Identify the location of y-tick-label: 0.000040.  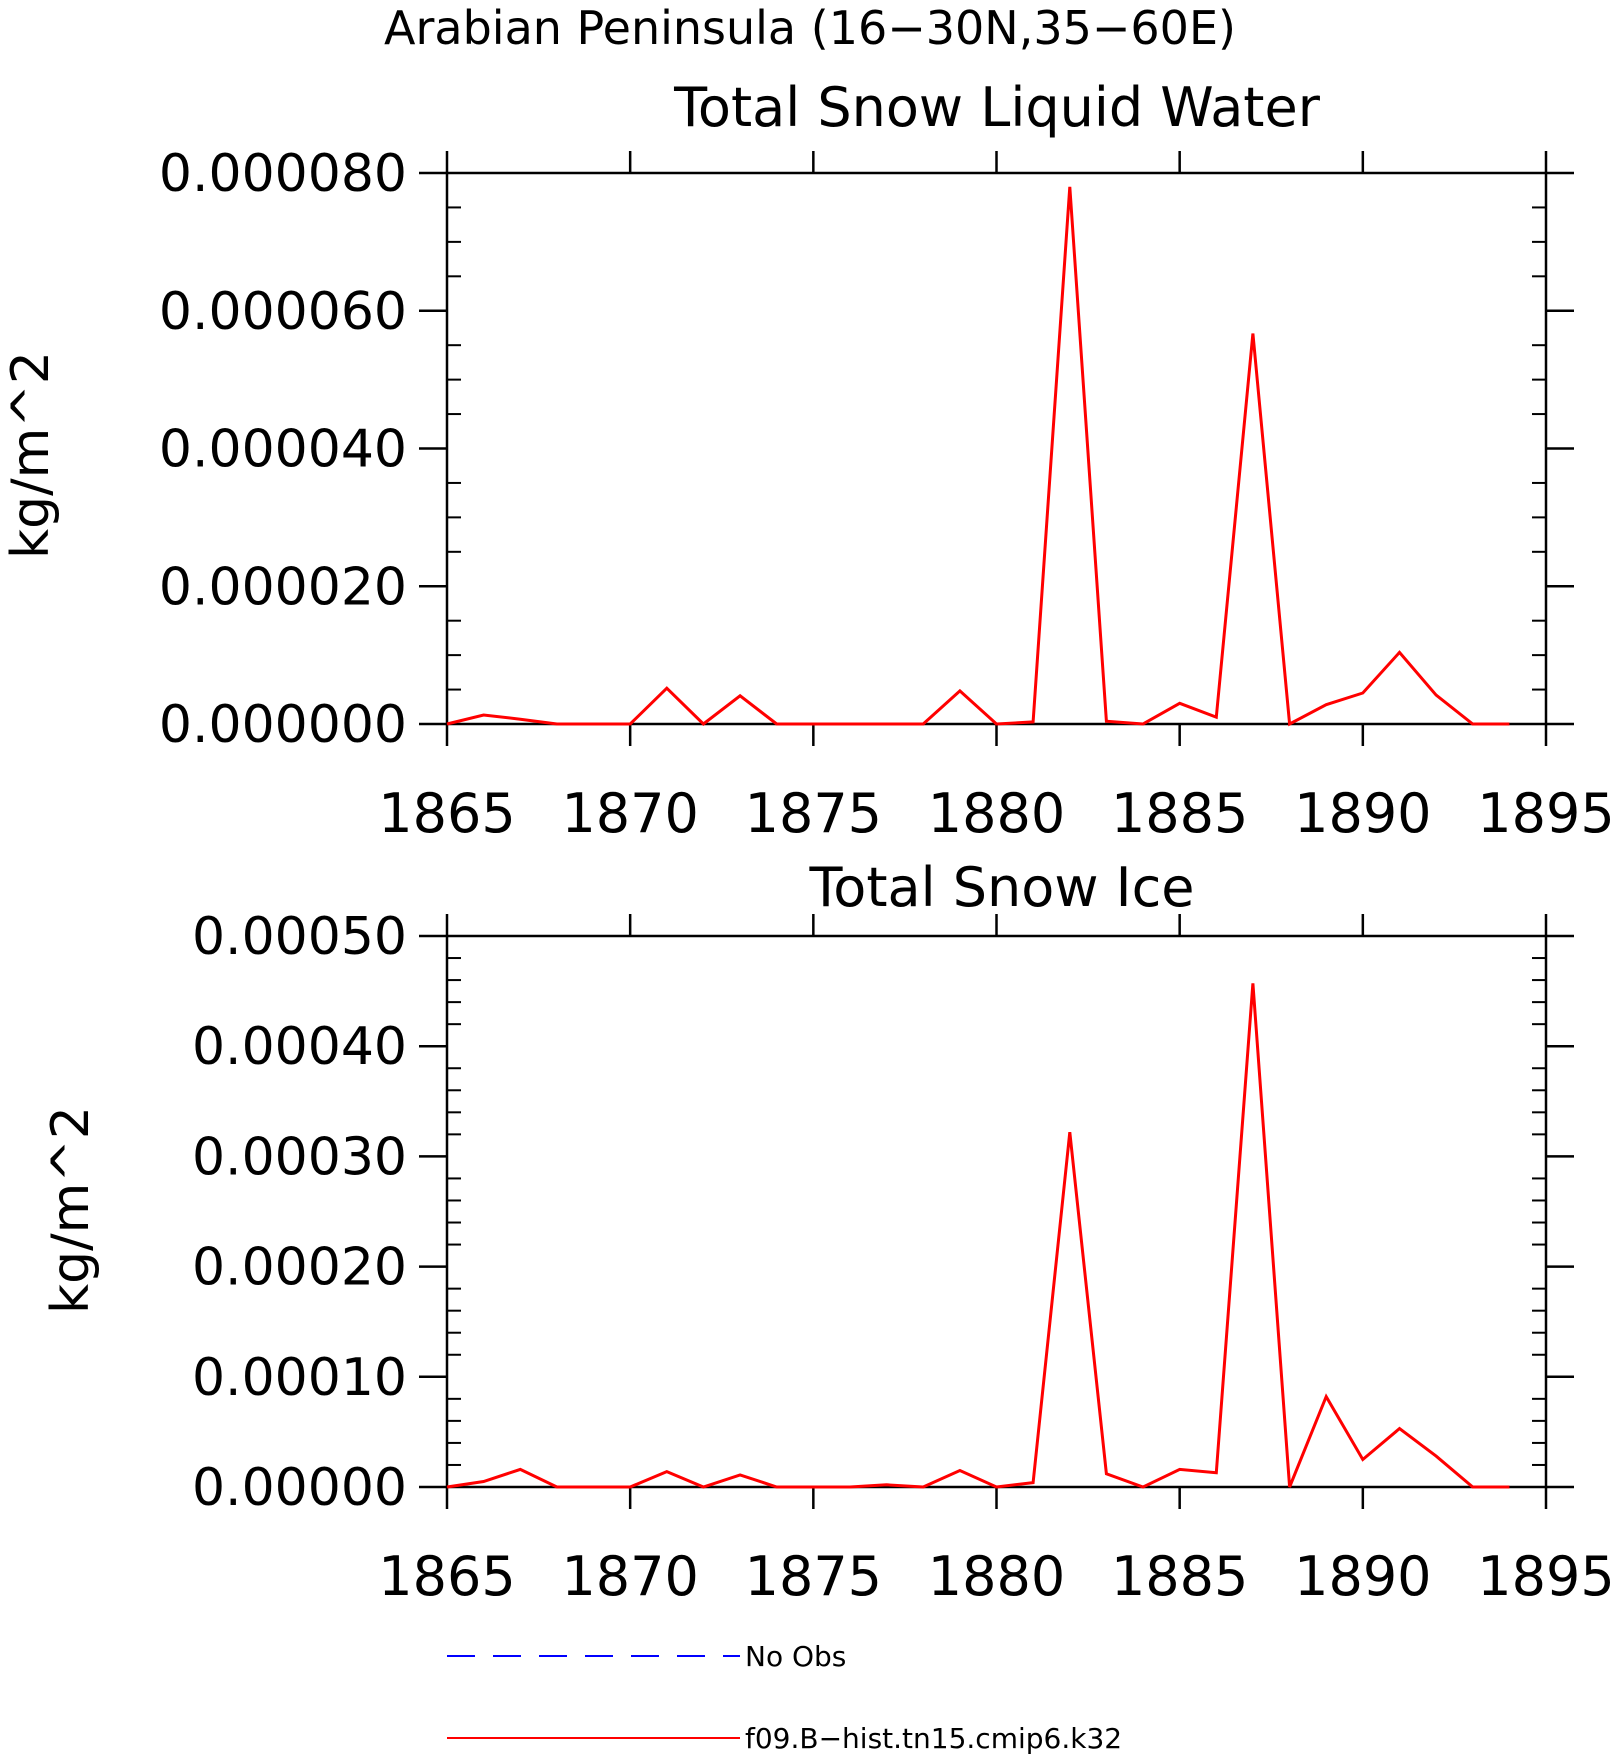
(283, 450).